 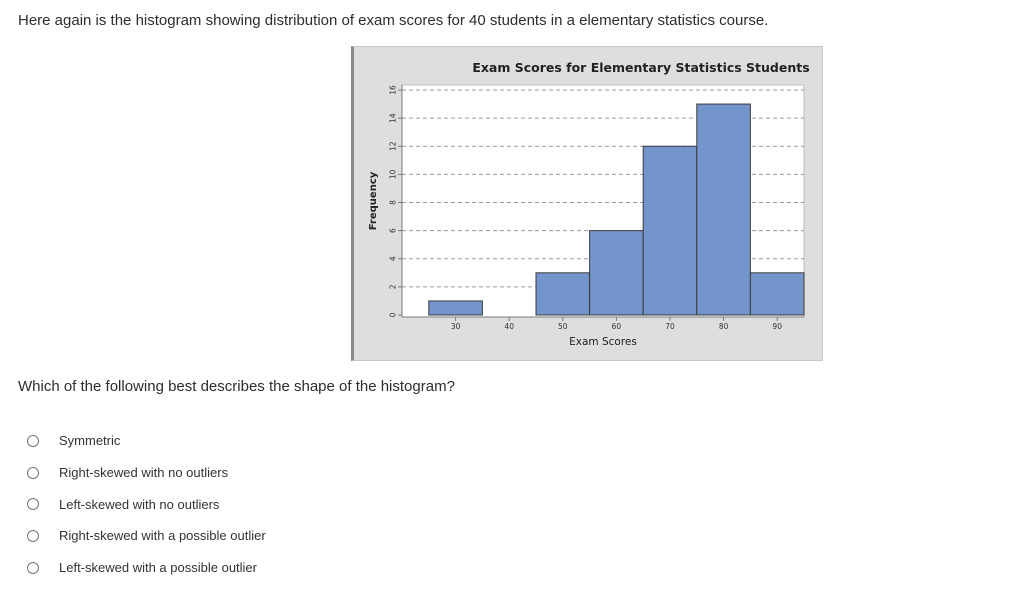 I want to click on y-tick-label: 0, so click(x=393, y=314).